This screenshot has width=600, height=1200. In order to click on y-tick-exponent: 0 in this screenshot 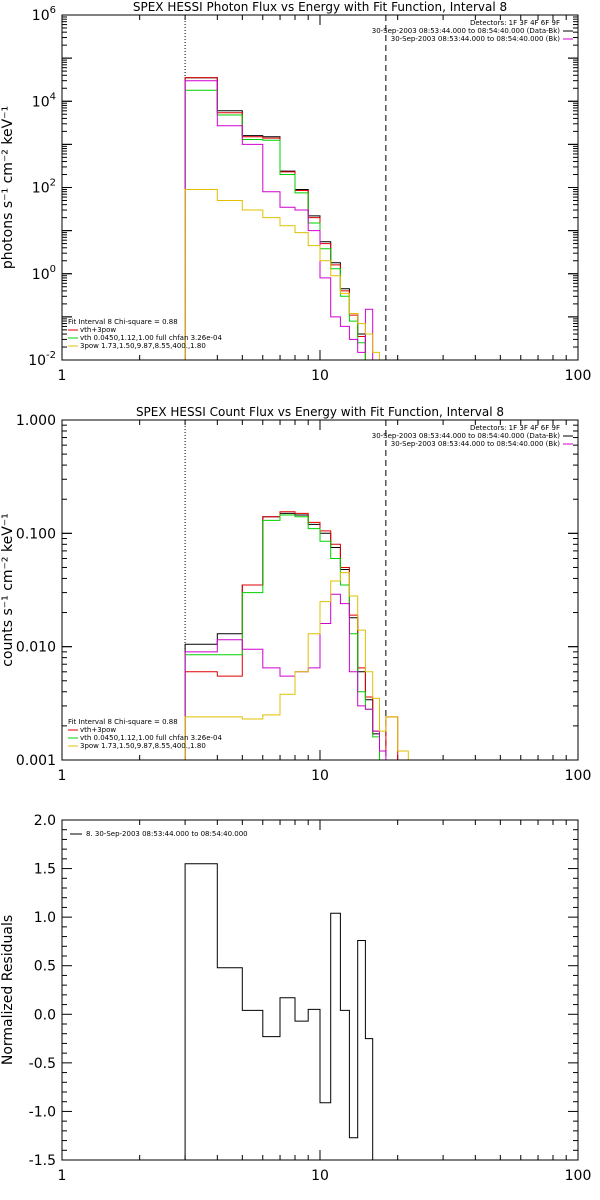, I will do `click(53, 269)`.